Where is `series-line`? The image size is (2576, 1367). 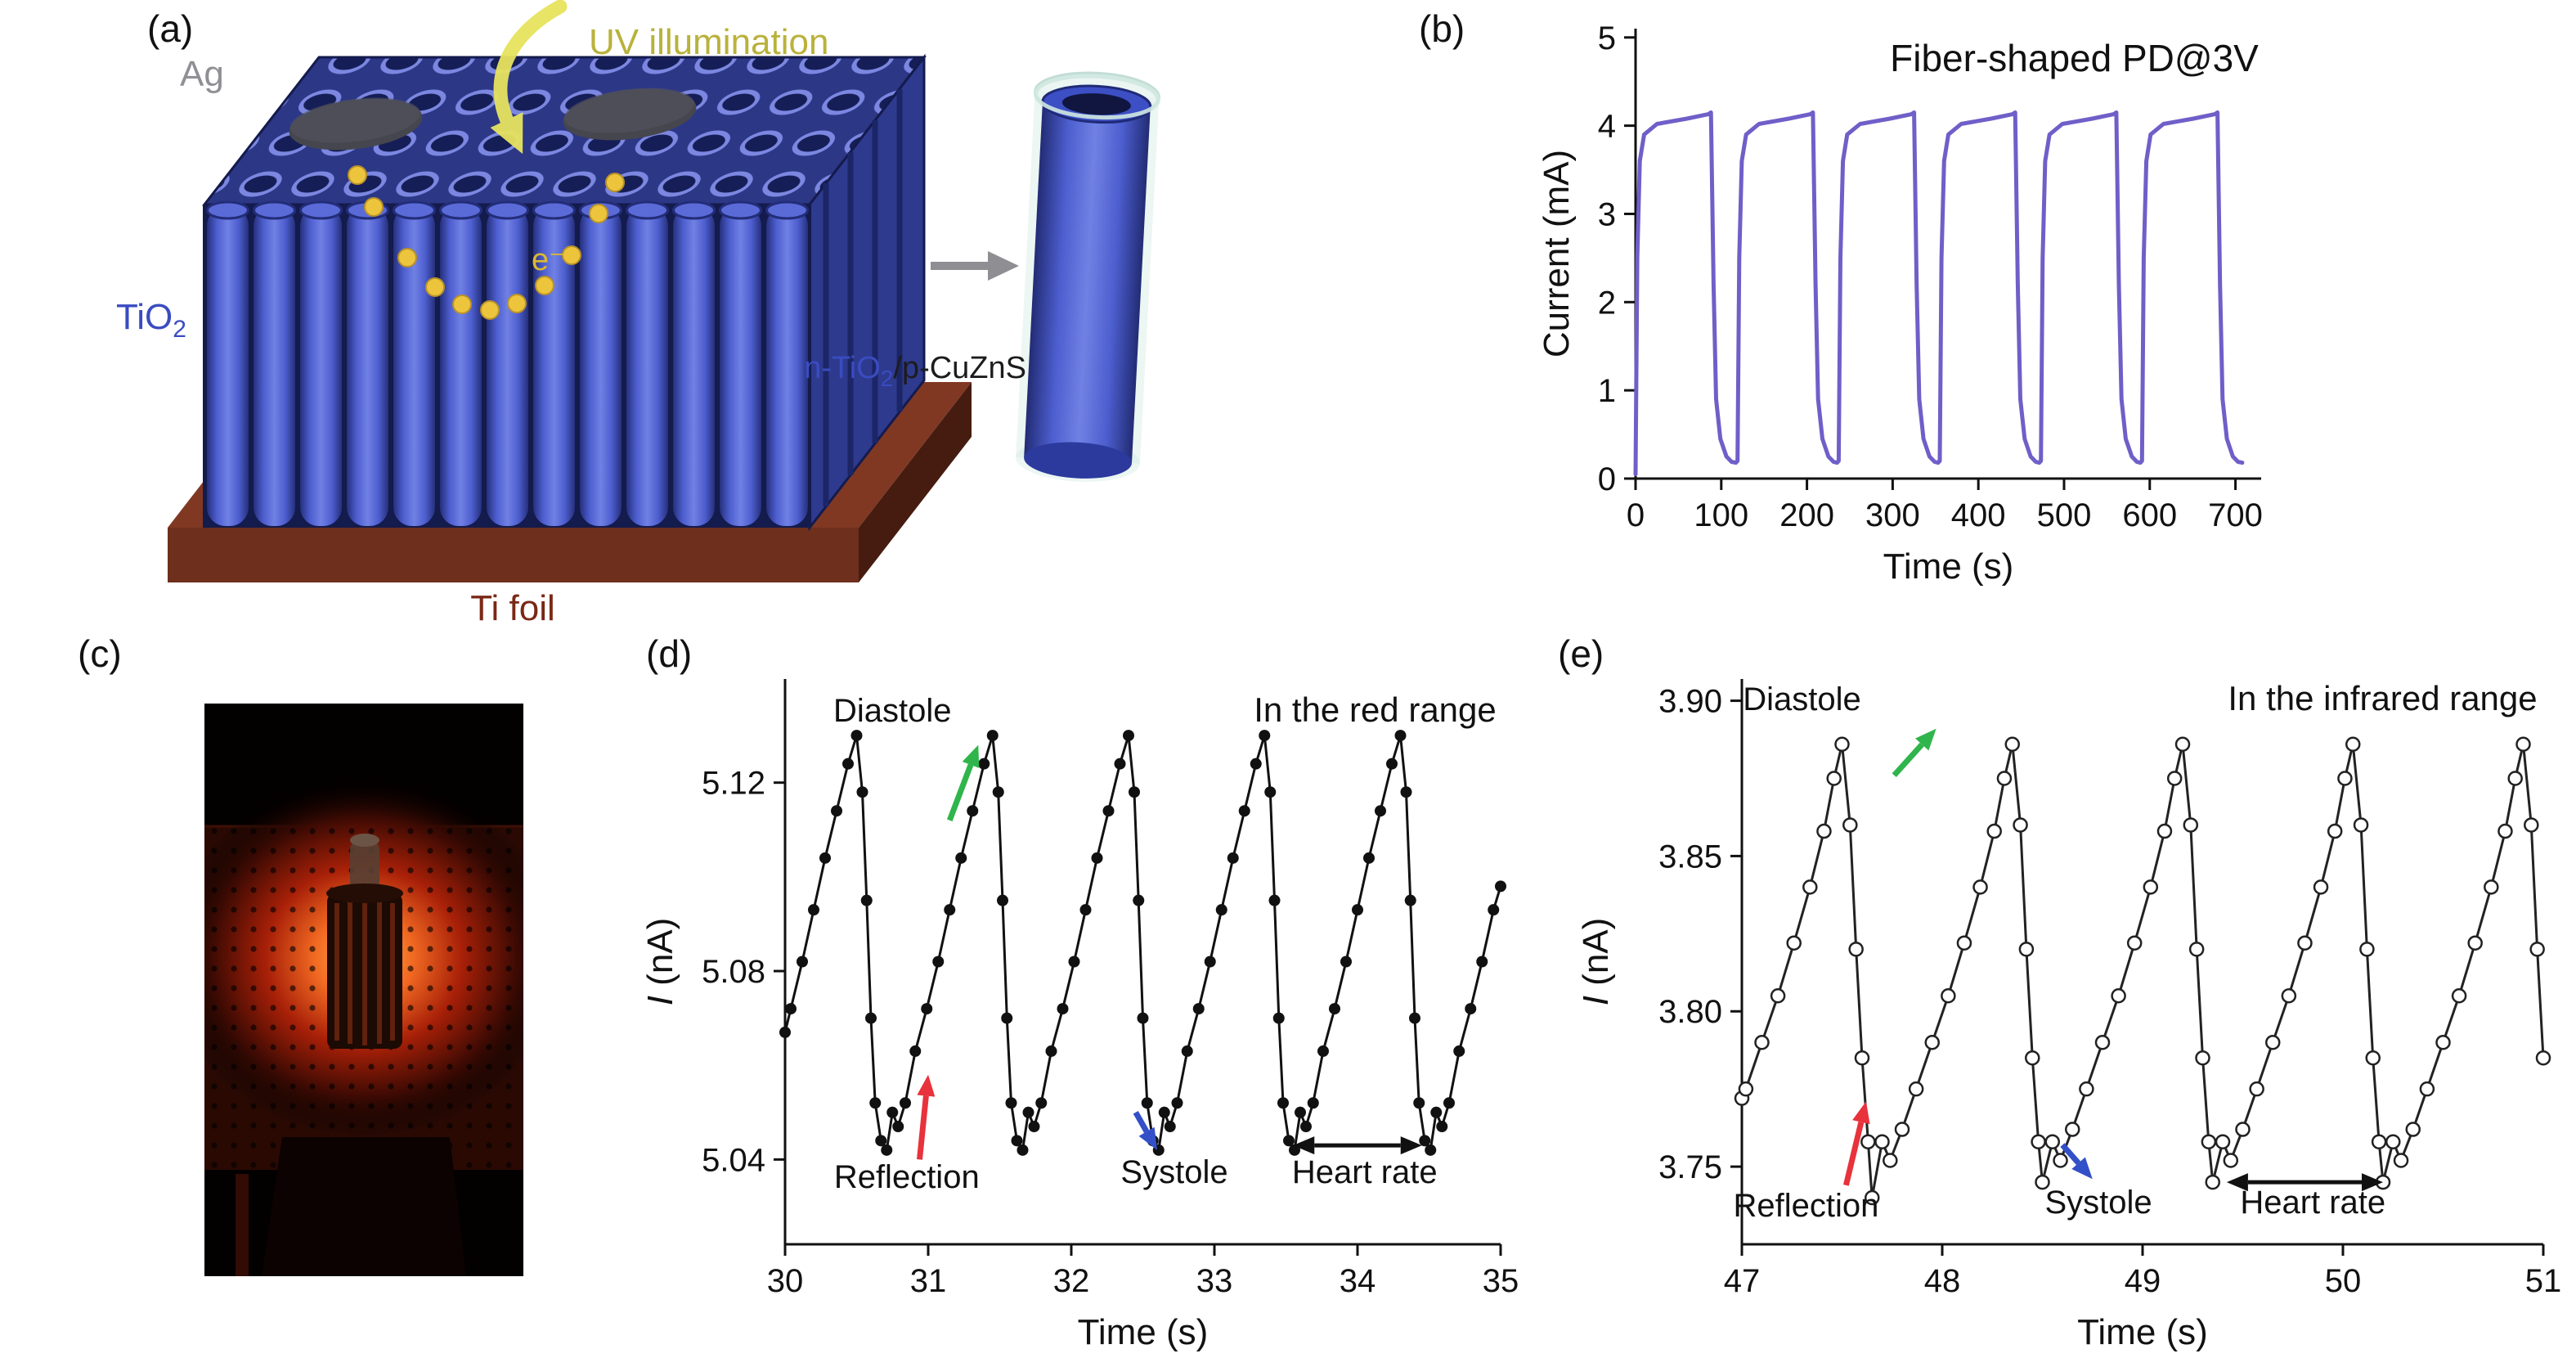
series-line is located at coordinates (1939, 293).